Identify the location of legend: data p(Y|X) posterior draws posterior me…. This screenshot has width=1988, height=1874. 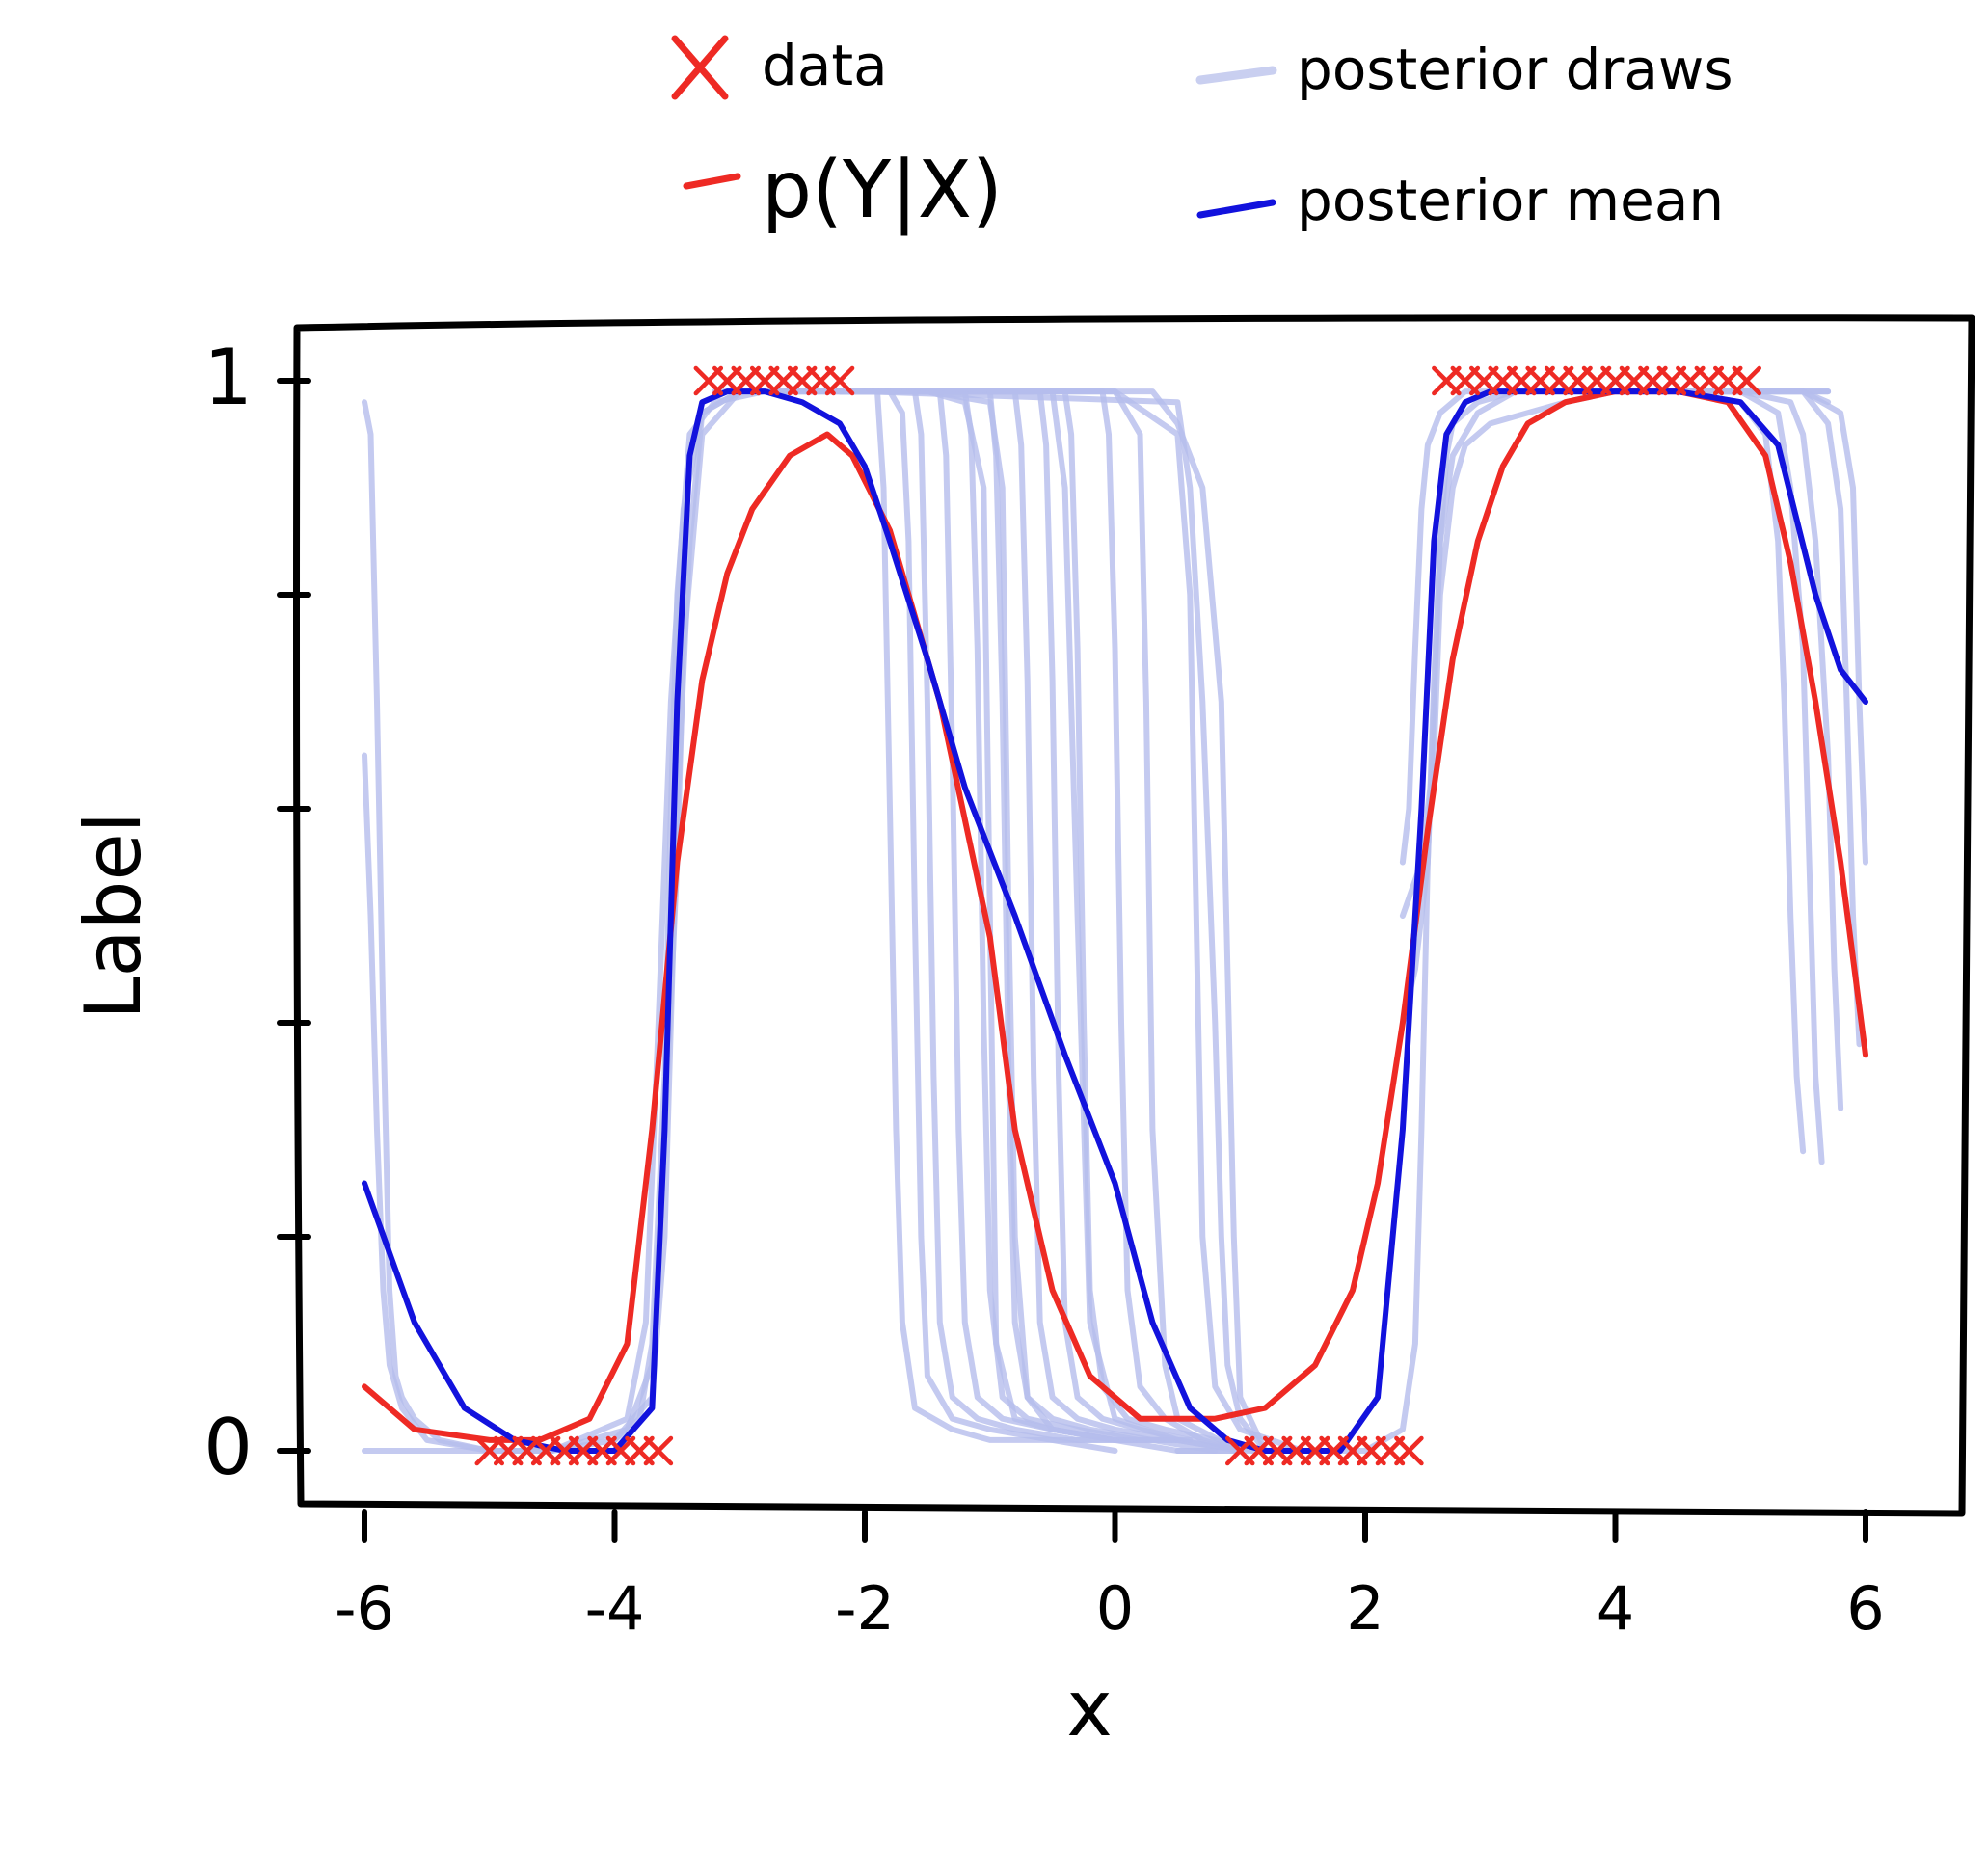
(1202, 134).